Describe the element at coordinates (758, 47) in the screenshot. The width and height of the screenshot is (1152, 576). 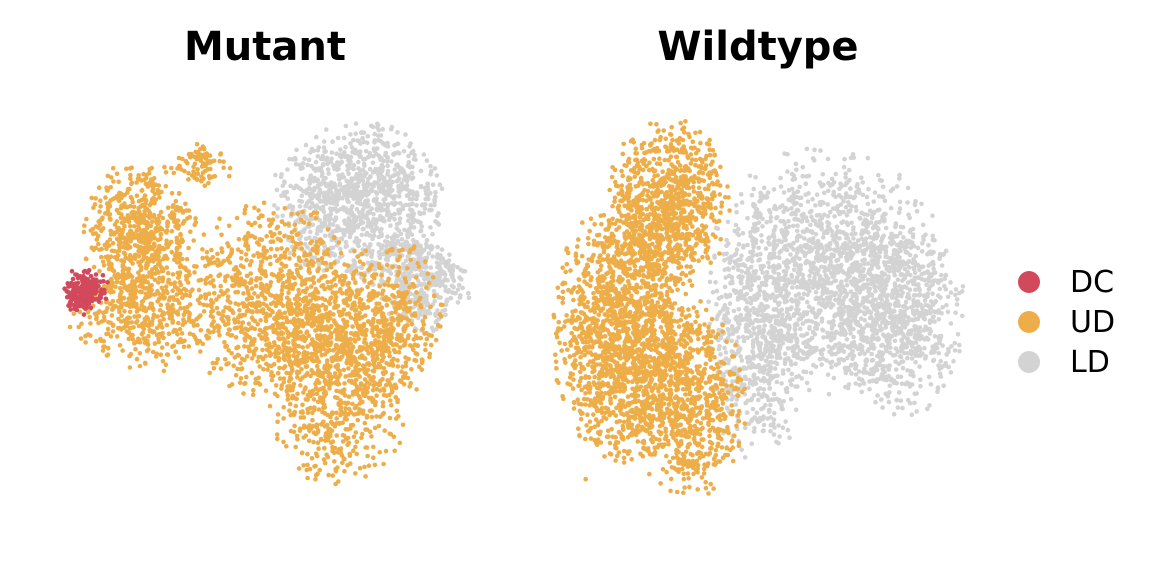
I see `panel-title-wildtype: Wildtype` at that location.